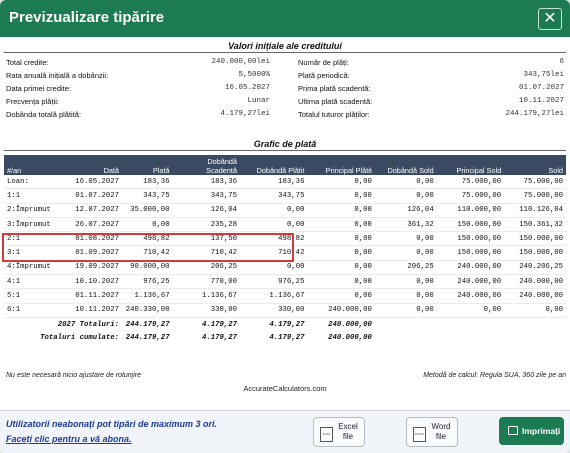  I want to click on summary-value: 5,5000%, so click(254, 75).